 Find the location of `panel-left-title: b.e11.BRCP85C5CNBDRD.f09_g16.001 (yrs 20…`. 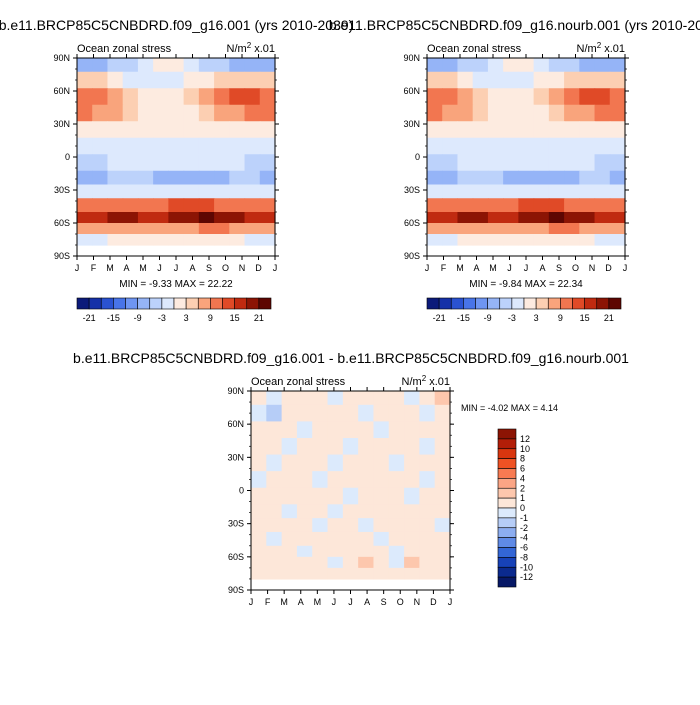

panel-left-title: b.e11.BRCP85C5CNBDRD.f09_g16.001 (yrs 20… is located at coordinates (176, 25).